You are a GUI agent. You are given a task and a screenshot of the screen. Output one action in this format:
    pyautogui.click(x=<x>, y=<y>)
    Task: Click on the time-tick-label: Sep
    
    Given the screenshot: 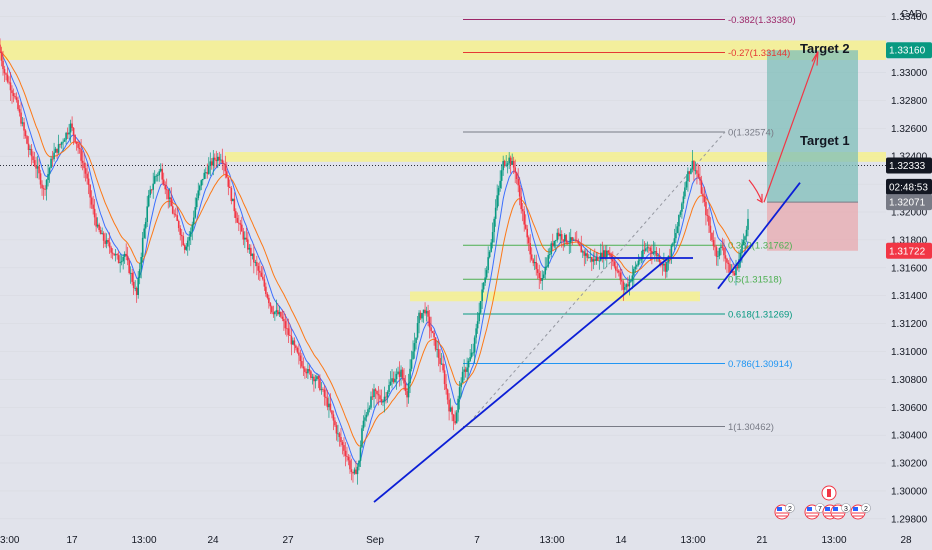 What is the action you would take?
    pyautogui.click(x=375, y=540)
    